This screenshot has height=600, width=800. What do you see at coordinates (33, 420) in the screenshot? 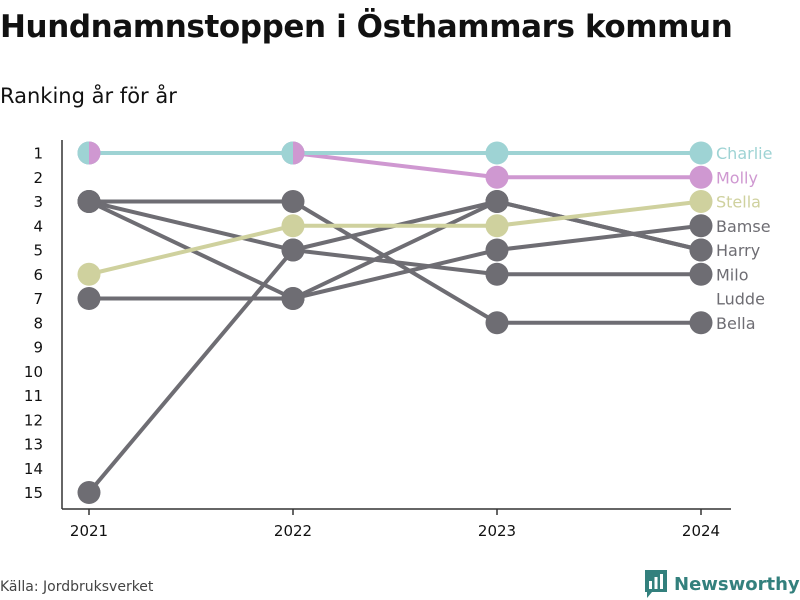
I see `y-tick-label: 12` at bounding box center [33, 420].